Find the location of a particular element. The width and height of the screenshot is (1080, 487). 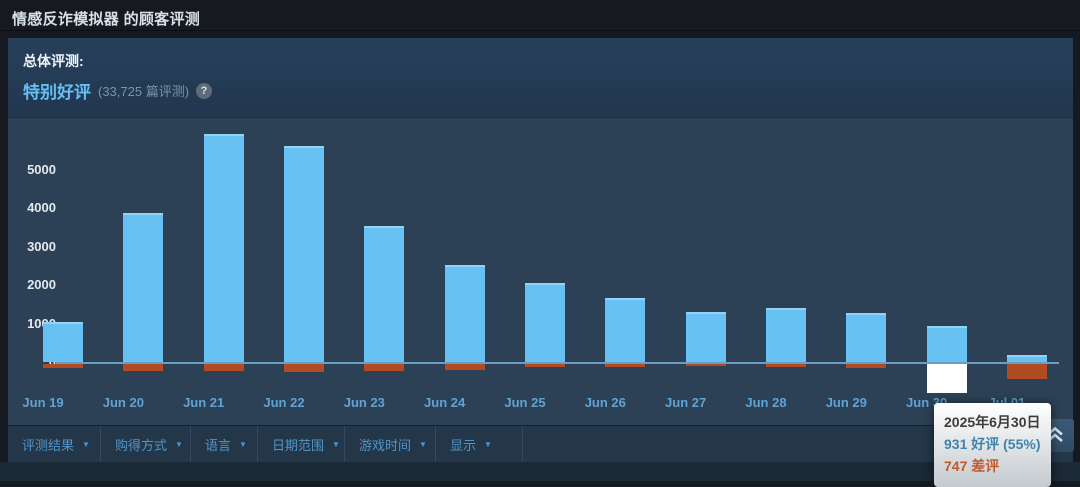

y-axis-tick-label: 2000 is located at coordinates (41, 285).